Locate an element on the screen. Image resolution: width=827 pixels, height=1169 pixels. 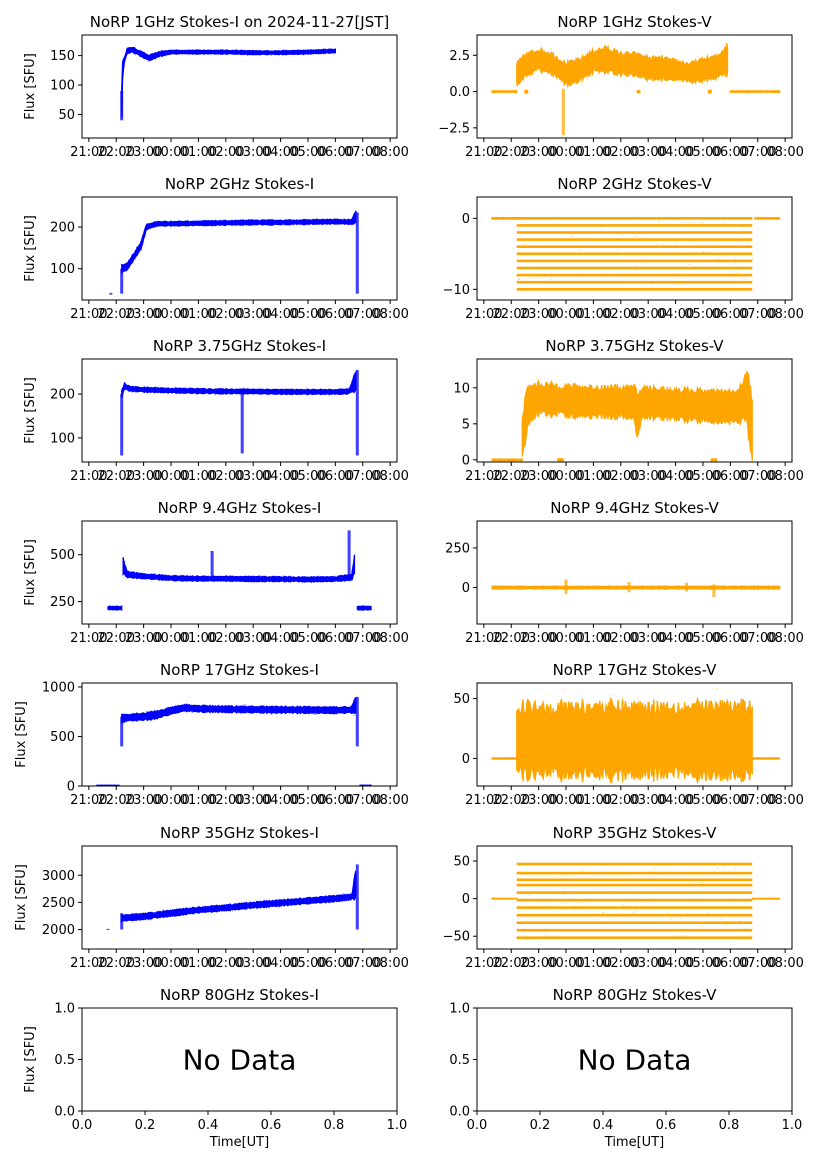
panel-title: NoRP 2GHz Stokes-V is located at coordinates (634, 184).